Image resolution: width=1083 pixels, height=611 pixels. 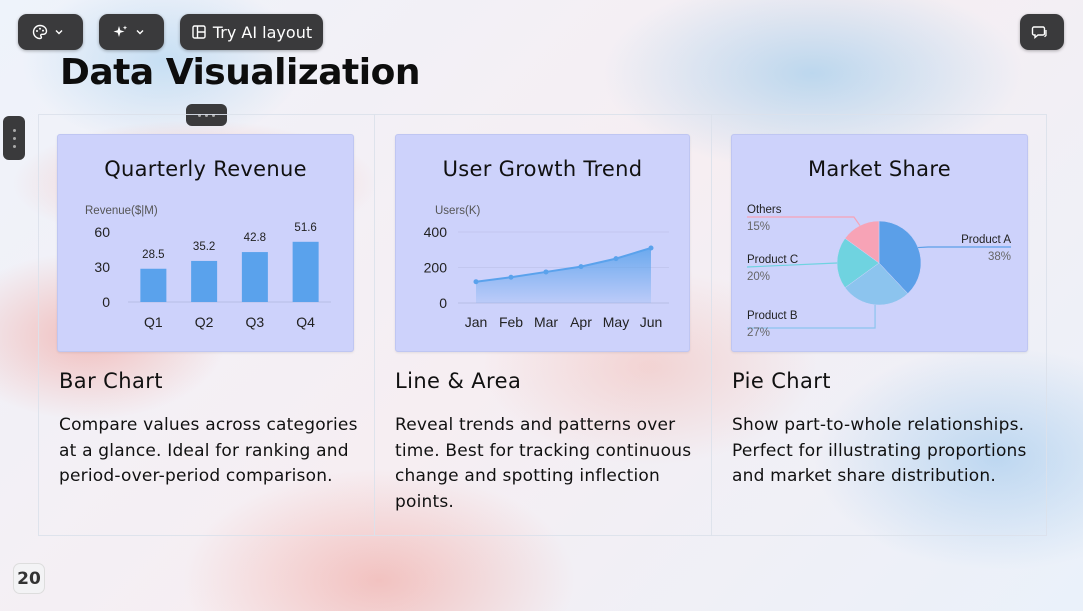 I want to click on area-chart: Users(K) 0 200 400 Jan Feb Mar Apr May Jun, so click(x=546, y=267).